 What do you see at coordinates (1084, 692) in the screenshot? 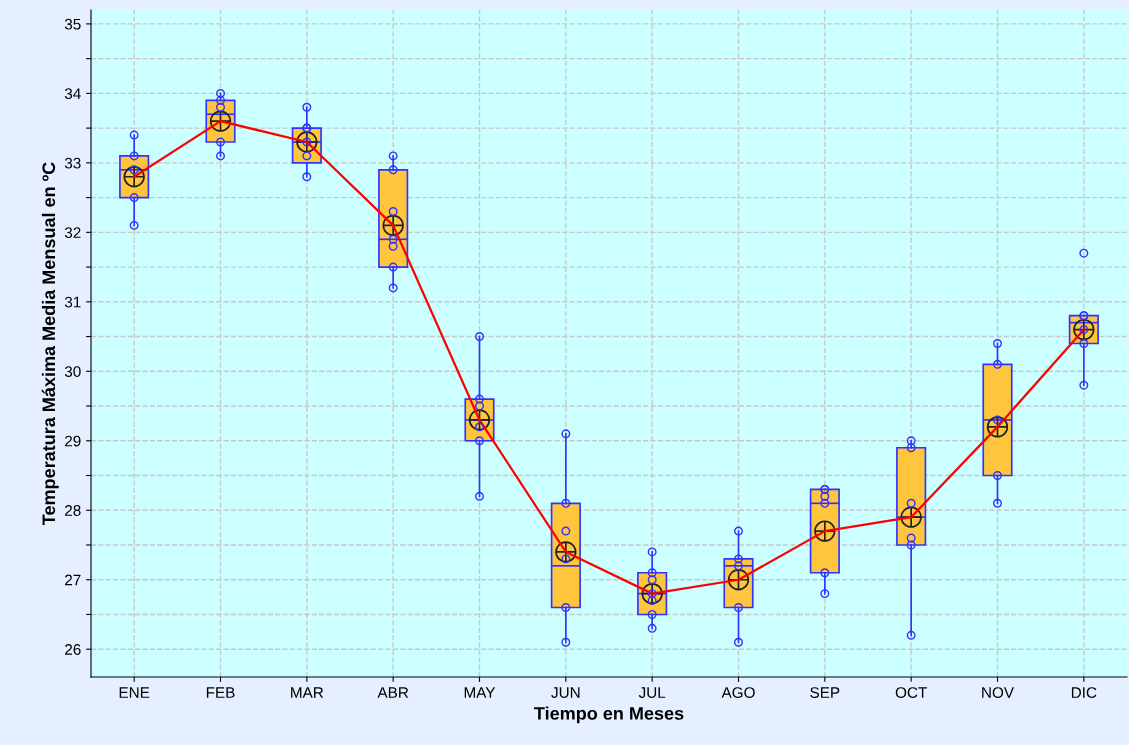
I see `x-tick-label: DIC` at bounding box center [1084, 692].